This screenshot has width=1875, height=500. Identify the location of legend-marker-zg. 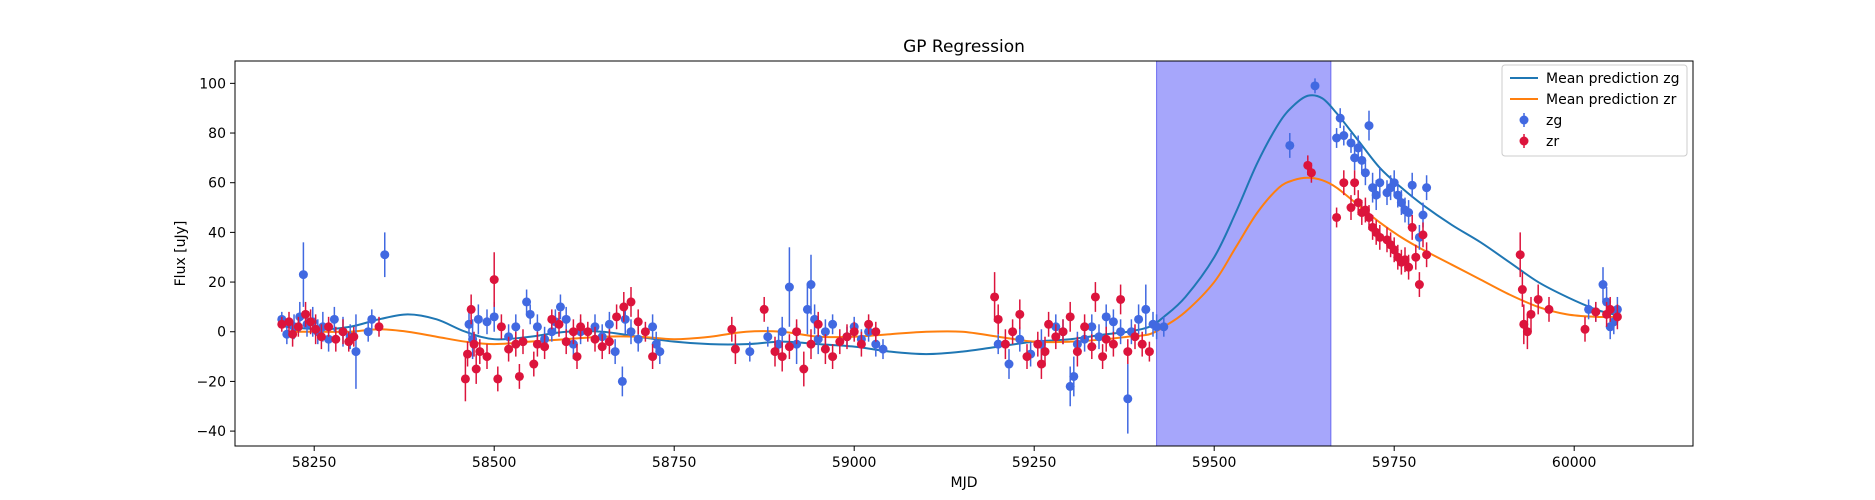
(1524, 120).